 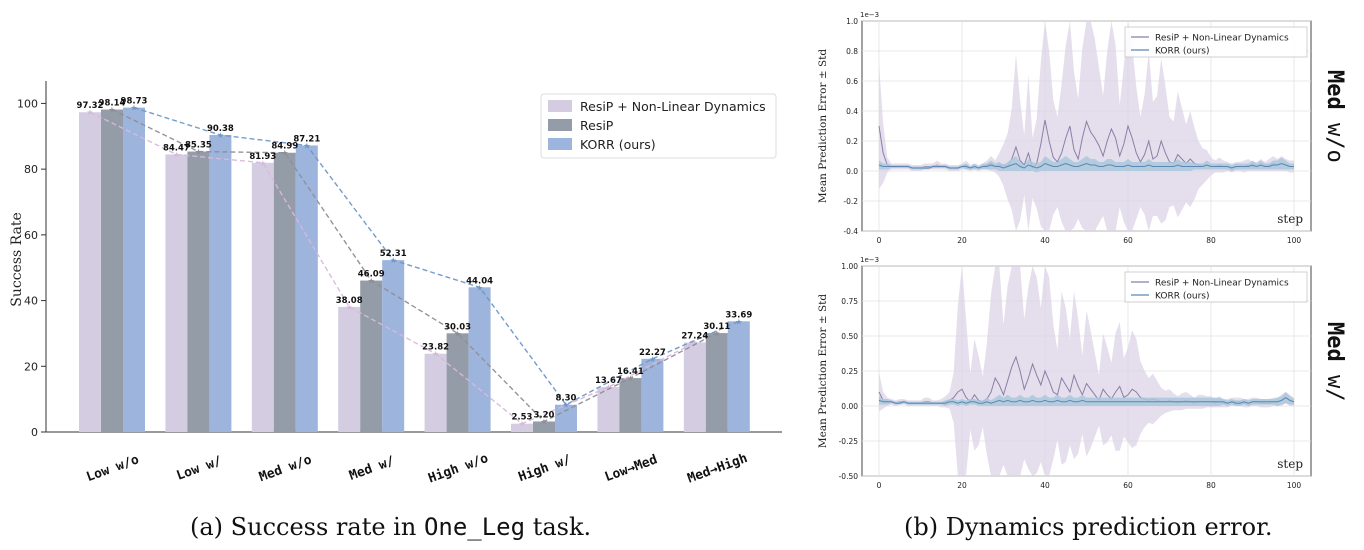 What do you see at coordinates (544, 468) in the screenshot?
I see `category-label: High w/` at bounding box center [544, 468].